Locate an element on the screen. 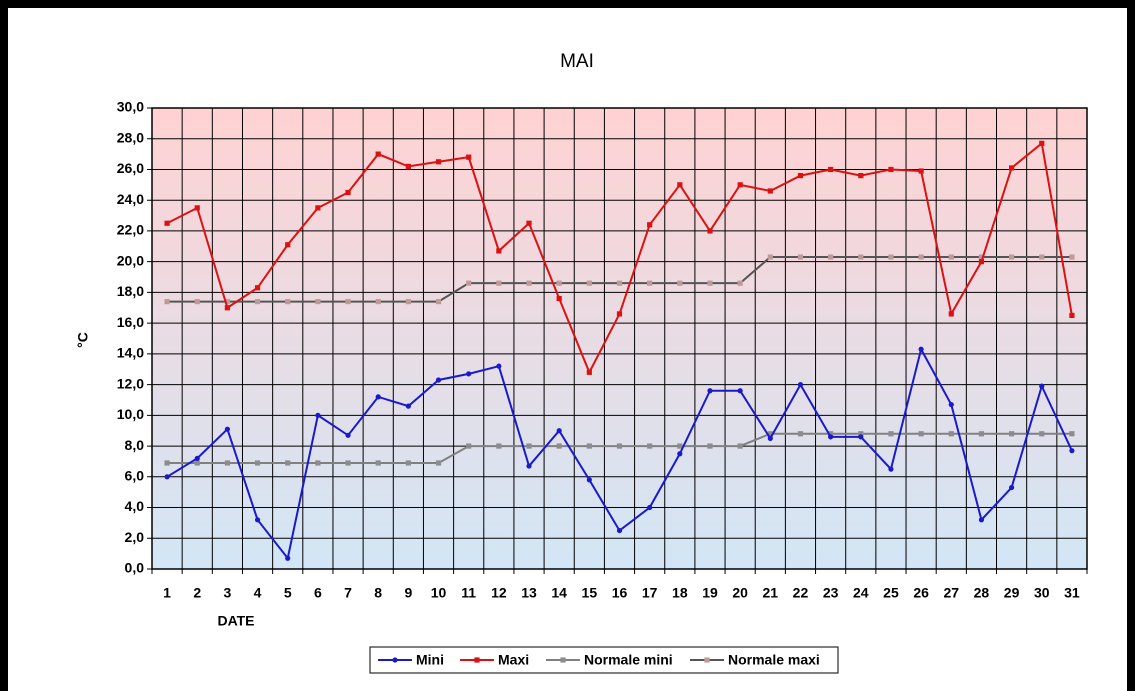 The width and height of the screenshot is (1135, 691). chart-title: MAI is located at coordinates (577, 61).